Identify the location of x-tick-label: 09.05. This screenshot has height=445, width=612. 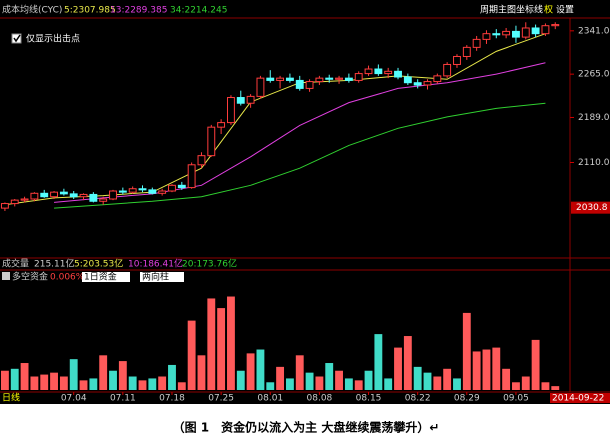
(516, 399).